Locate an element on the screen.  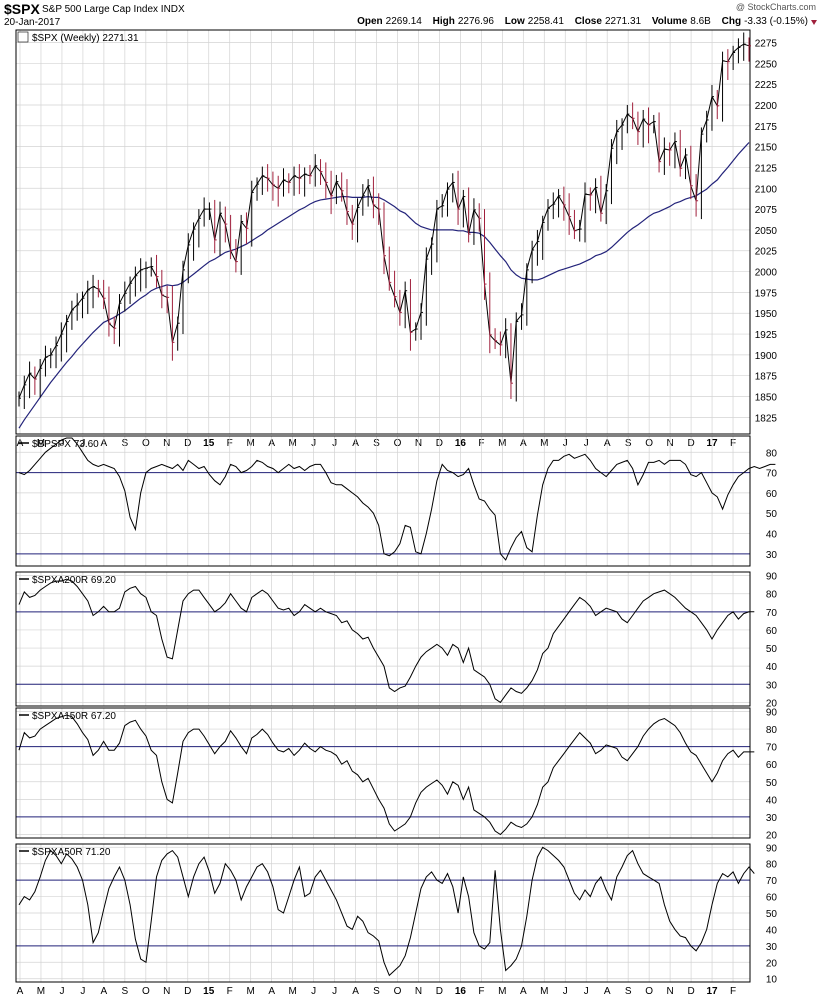
ohlc-legend-icon is located at coordinates (23, 37).